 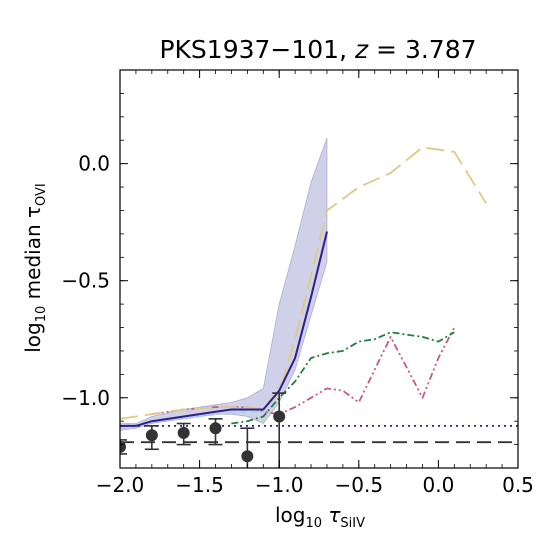 I want to click on chart-title: PKS1937−101, z = 3.787, so click(x=317, y=49).